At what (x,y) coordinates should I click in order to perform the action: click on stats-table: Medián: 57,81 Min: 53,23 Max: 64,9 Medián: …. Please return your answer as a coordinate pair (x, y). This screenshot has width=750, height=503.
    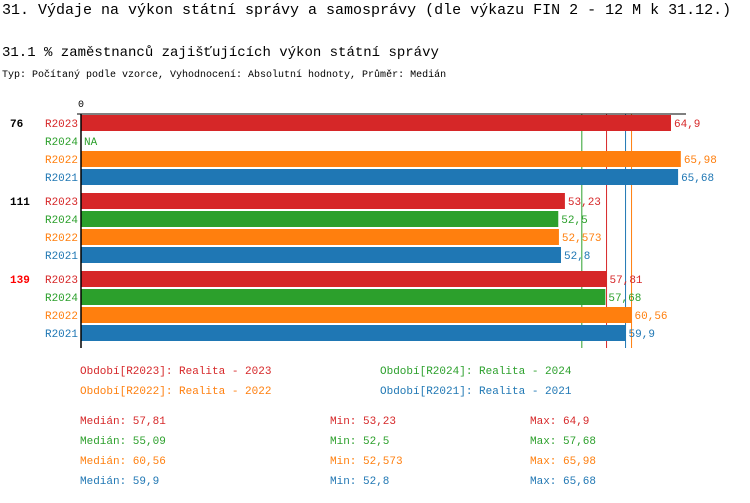
    Looking at the image, I should click on (338, 452).